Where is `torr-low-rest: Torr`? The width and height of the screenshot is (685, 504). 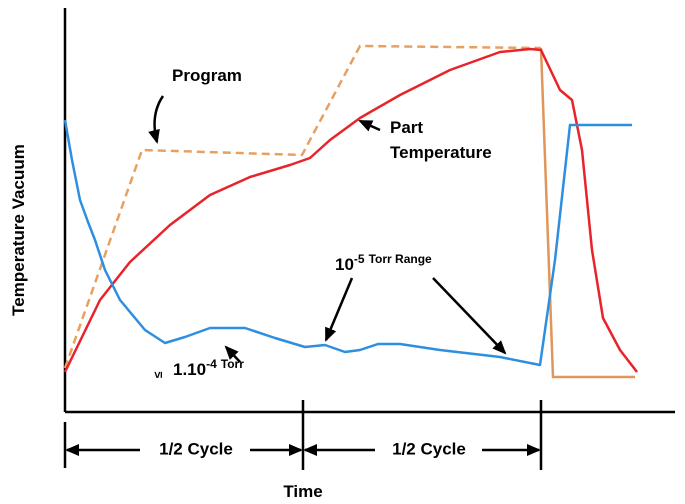
torr-low-rest: Torr is located at coordinates (232, 364).